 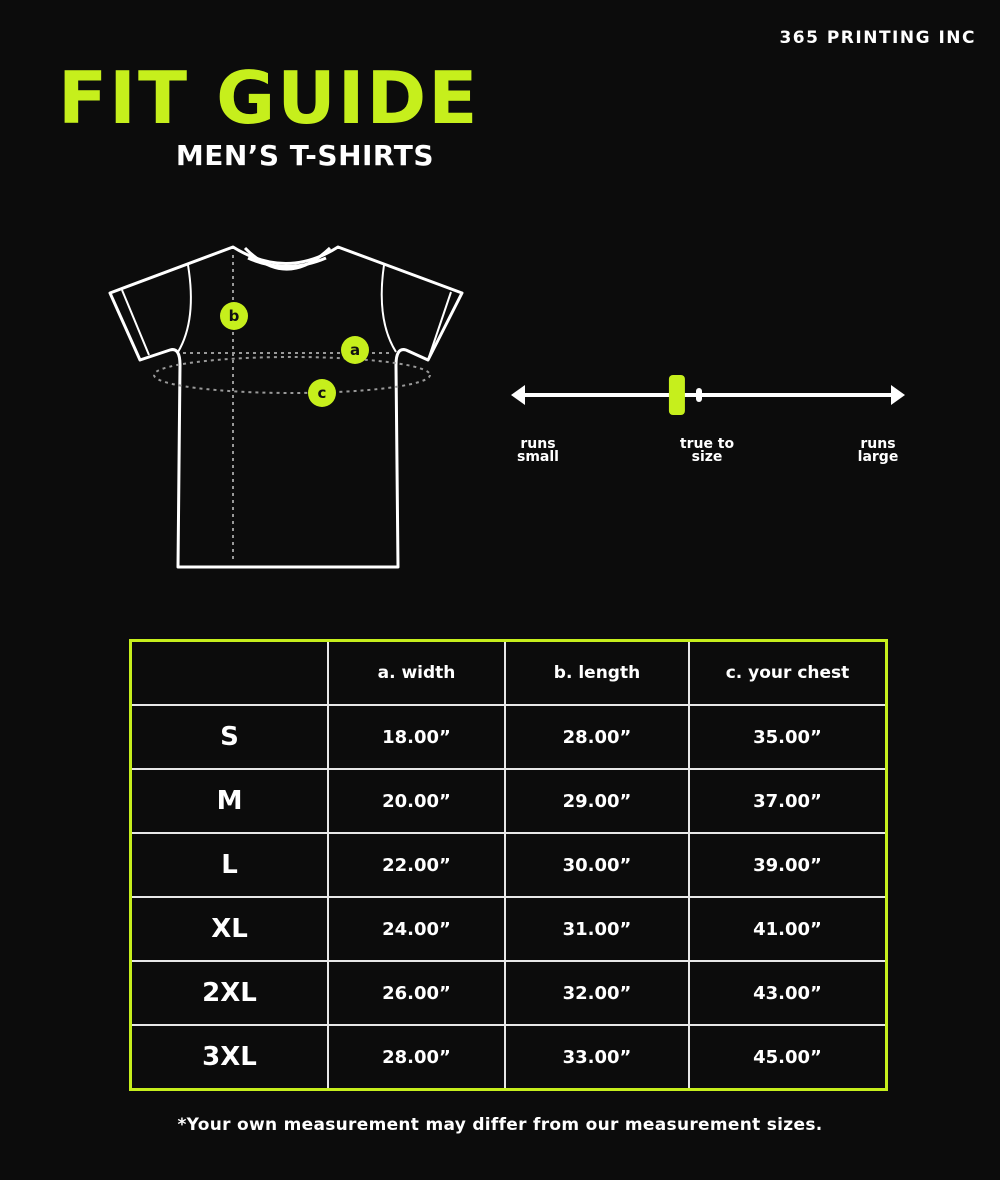 I want to click on size-cell: L, so click(x=229, y=865).